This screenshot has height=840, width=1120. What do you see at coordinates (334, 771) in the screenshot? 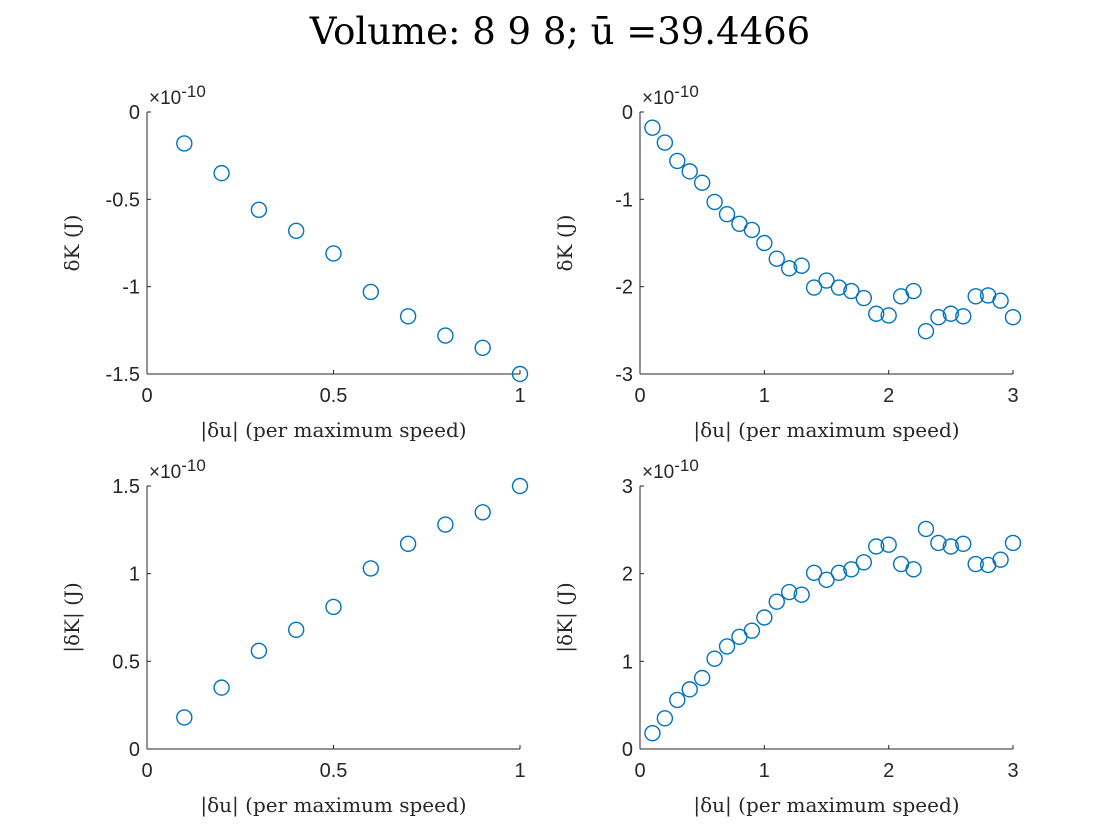
I see `x-tick-label: 0.5` at bounding box center [334, 771].